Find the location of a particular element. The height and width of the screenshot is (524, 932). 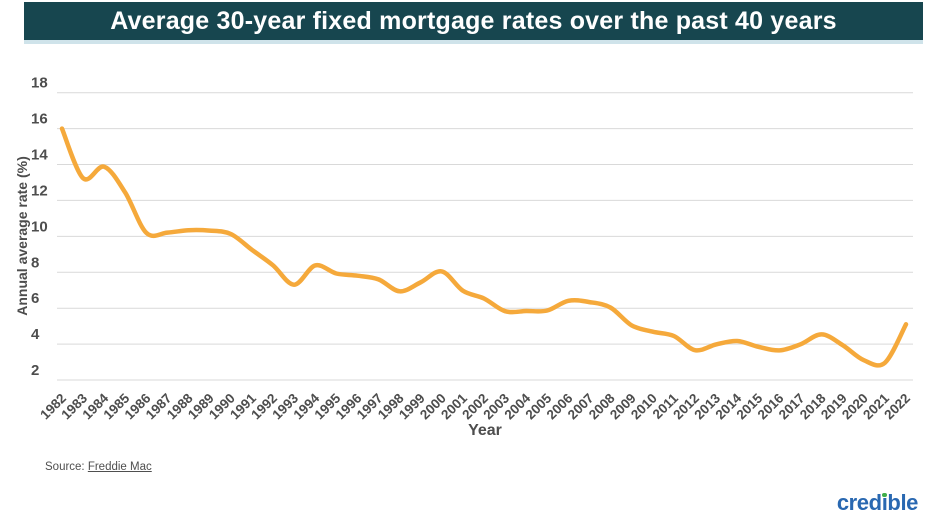

x-axis-title: Year is located at coordinates (485, 430).